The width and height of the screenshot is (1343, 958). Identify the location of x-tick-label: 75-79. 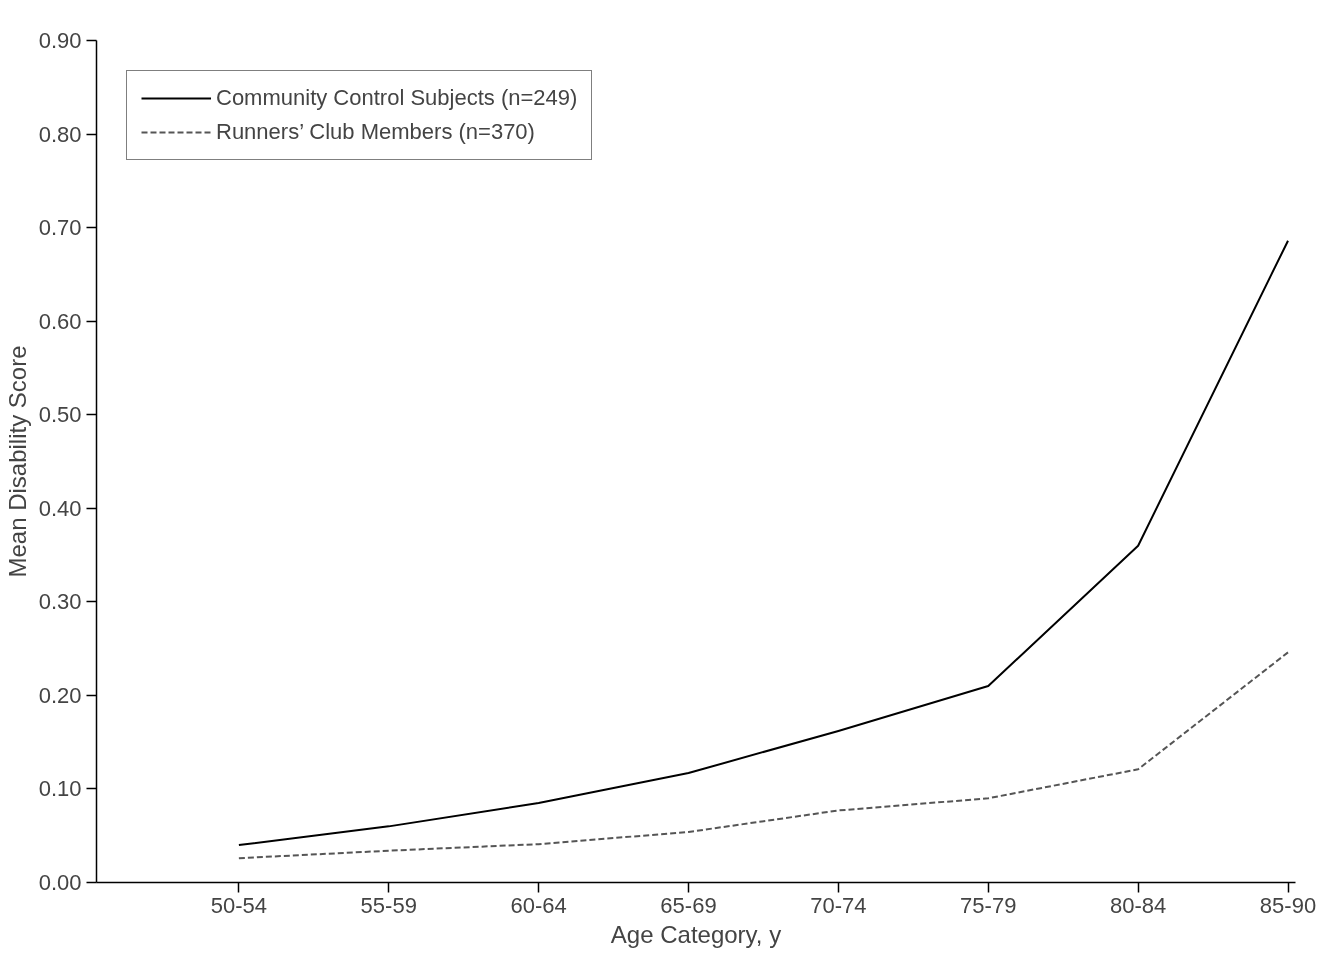
(988, 905).